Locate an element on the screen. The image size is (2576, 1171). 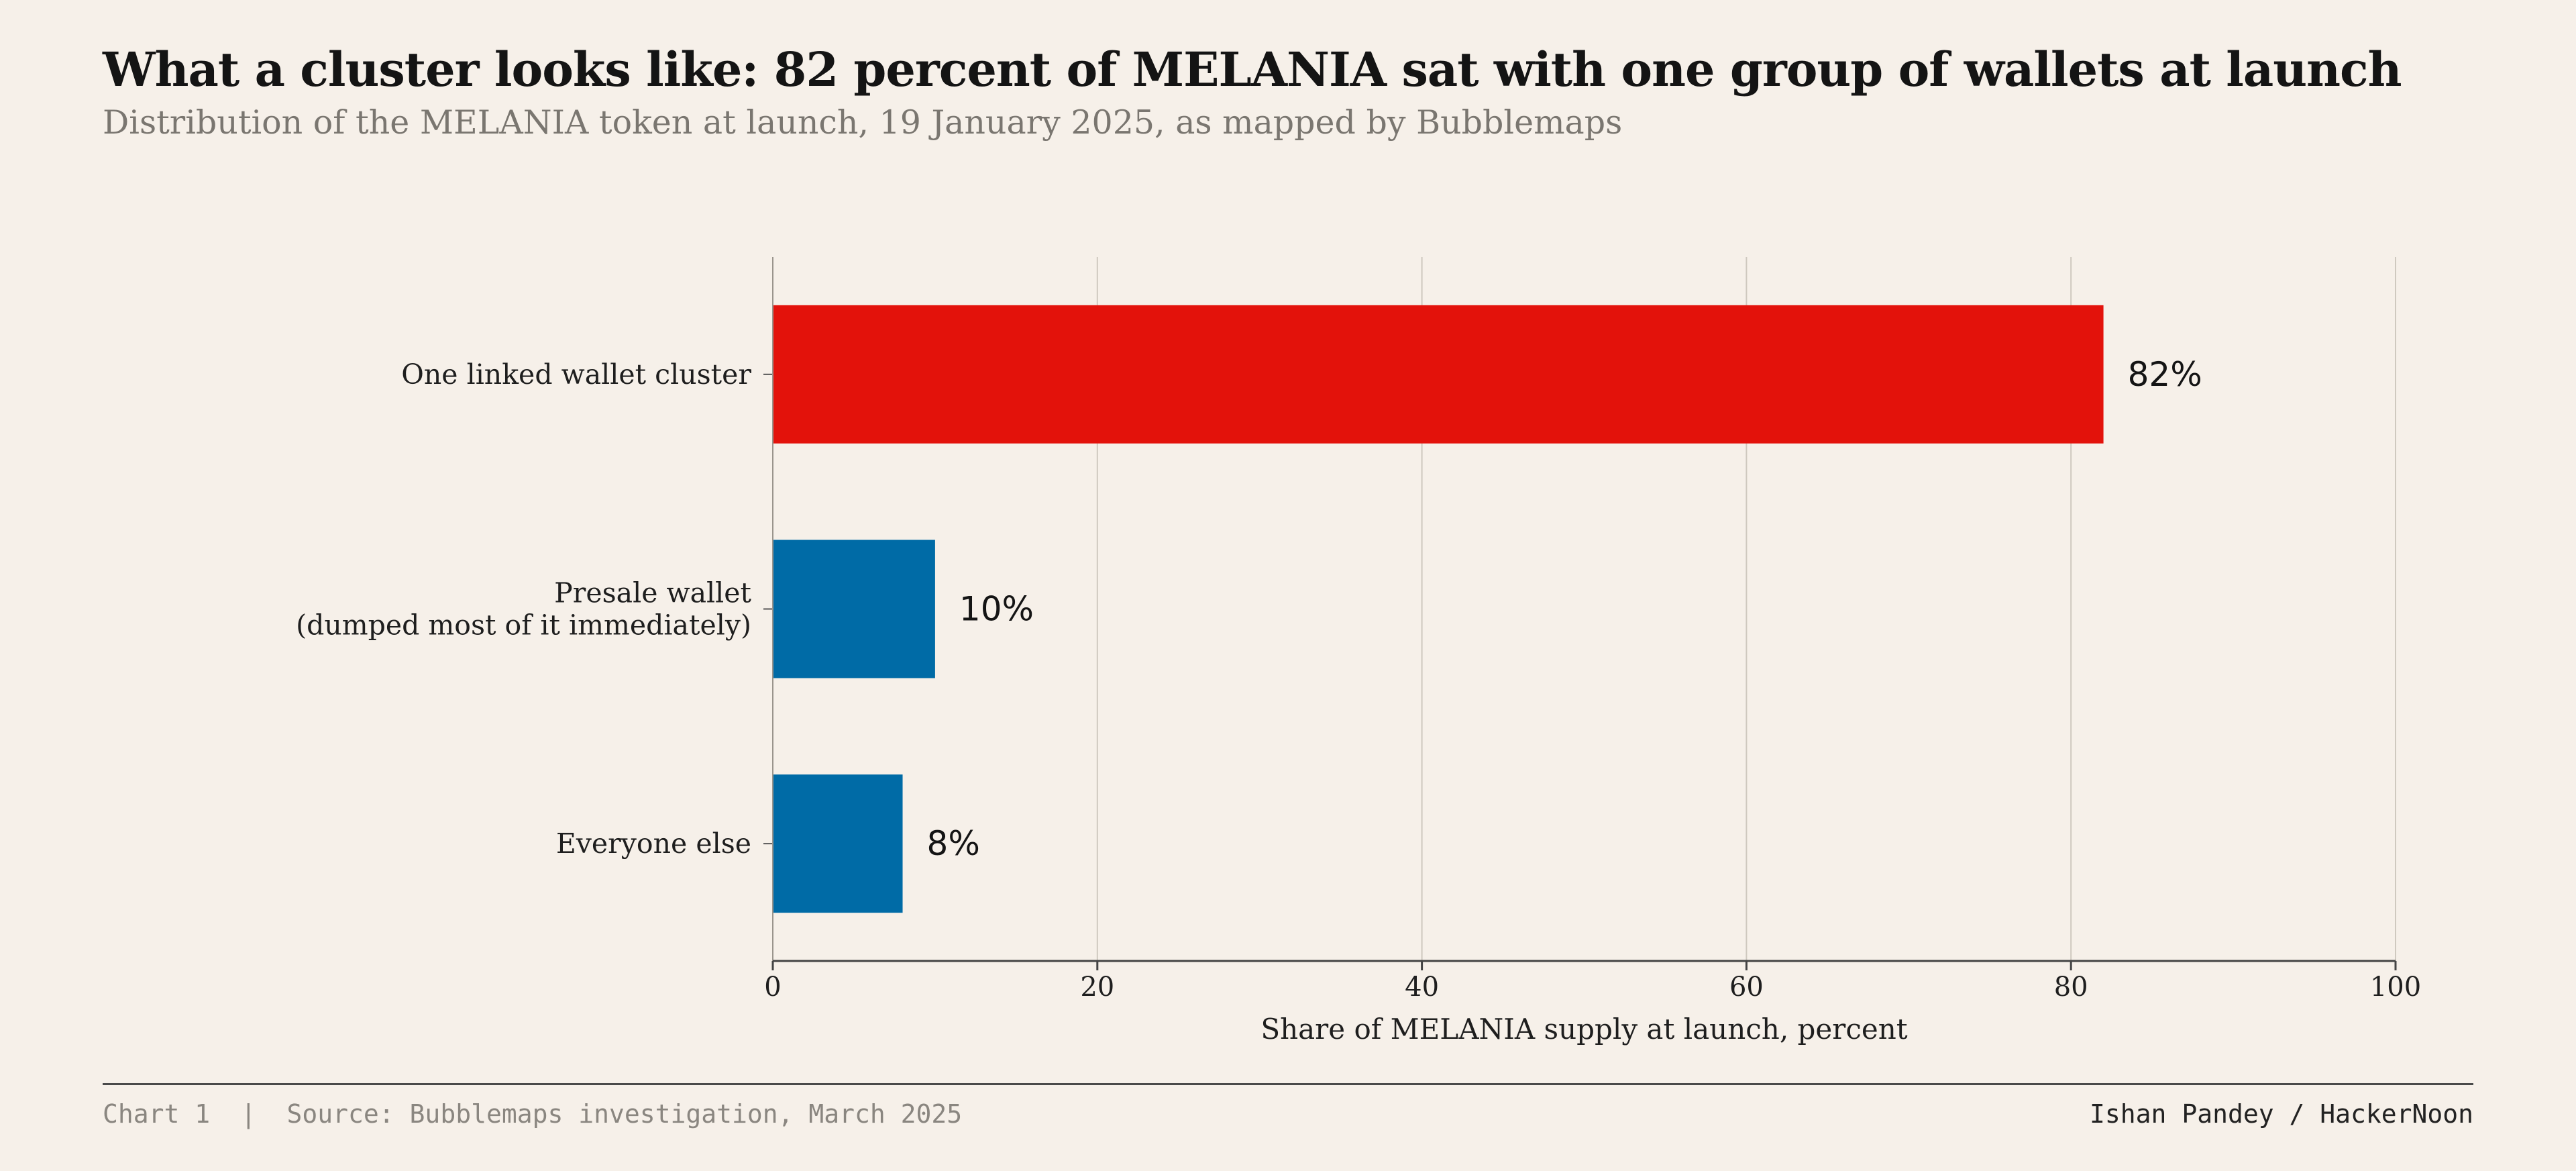
x-tick-label-1: 20 is located at coordinates (1097, 987).